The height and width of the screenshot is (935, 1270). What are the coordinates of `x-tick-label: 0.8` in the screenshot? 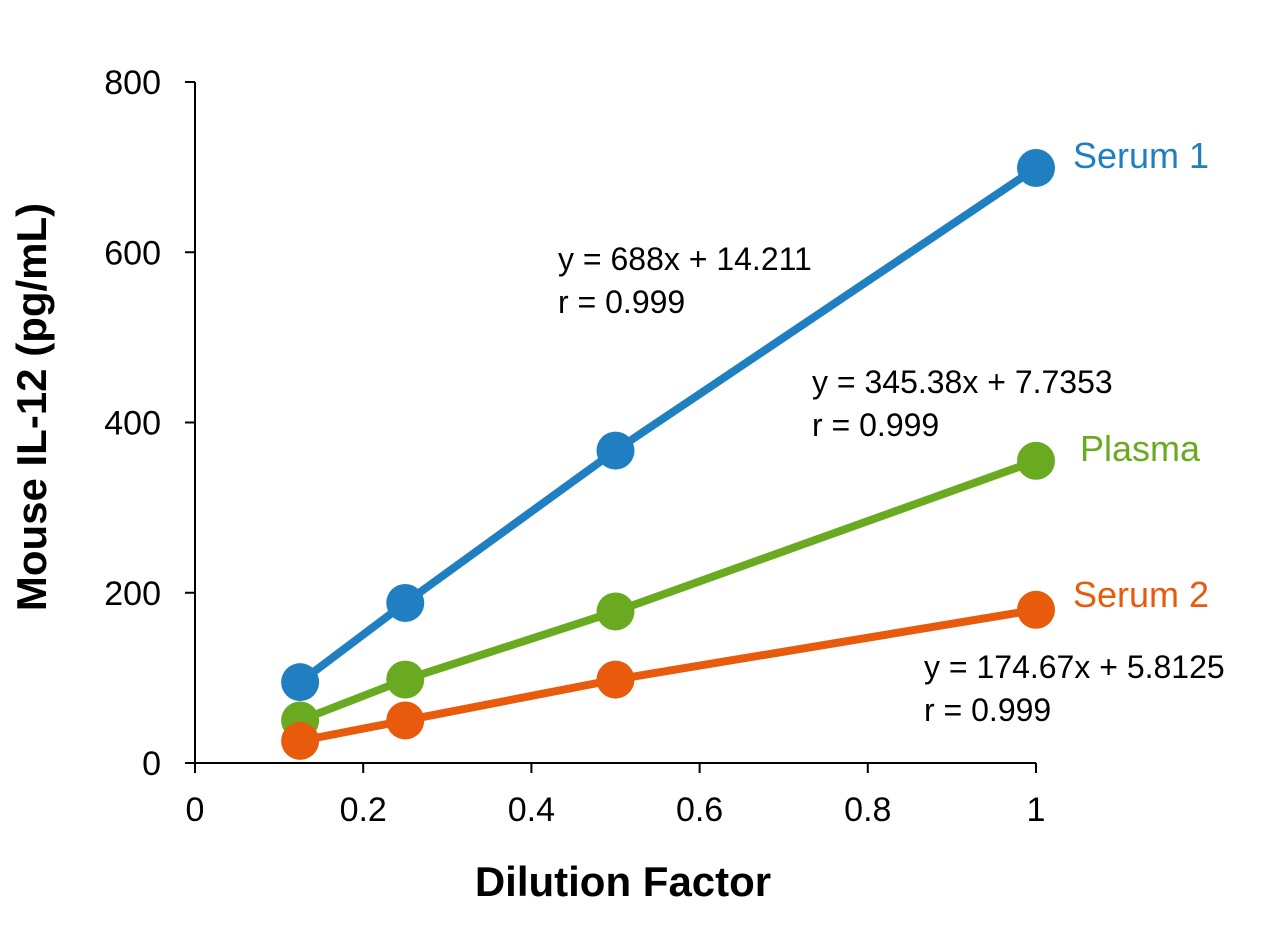 It's located at (867, 810).